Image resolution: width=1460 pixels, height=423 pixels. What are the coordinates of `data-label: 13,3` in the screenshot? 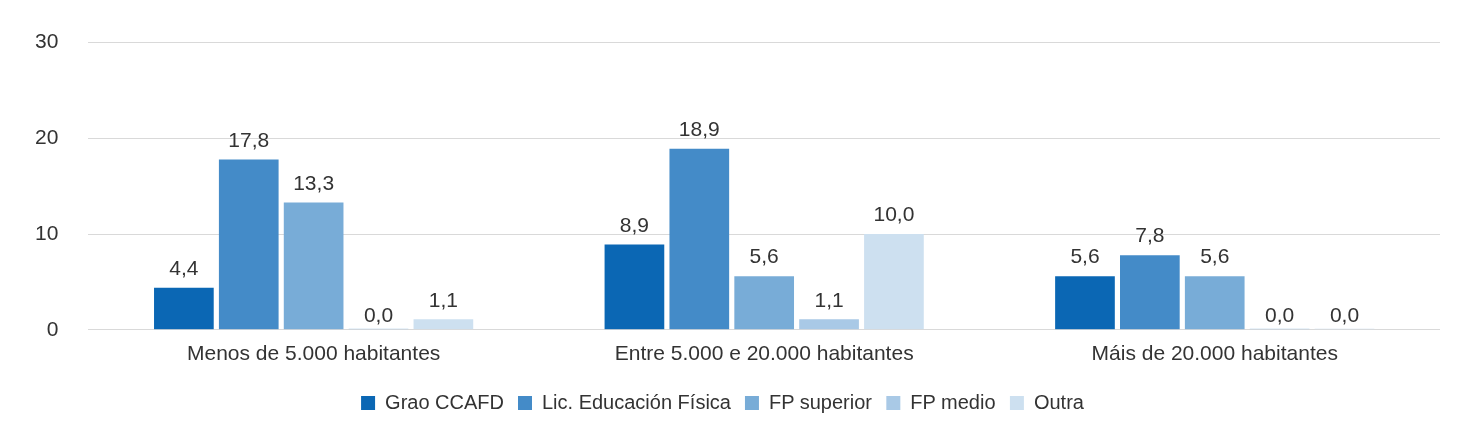 It's located at (314, 182).